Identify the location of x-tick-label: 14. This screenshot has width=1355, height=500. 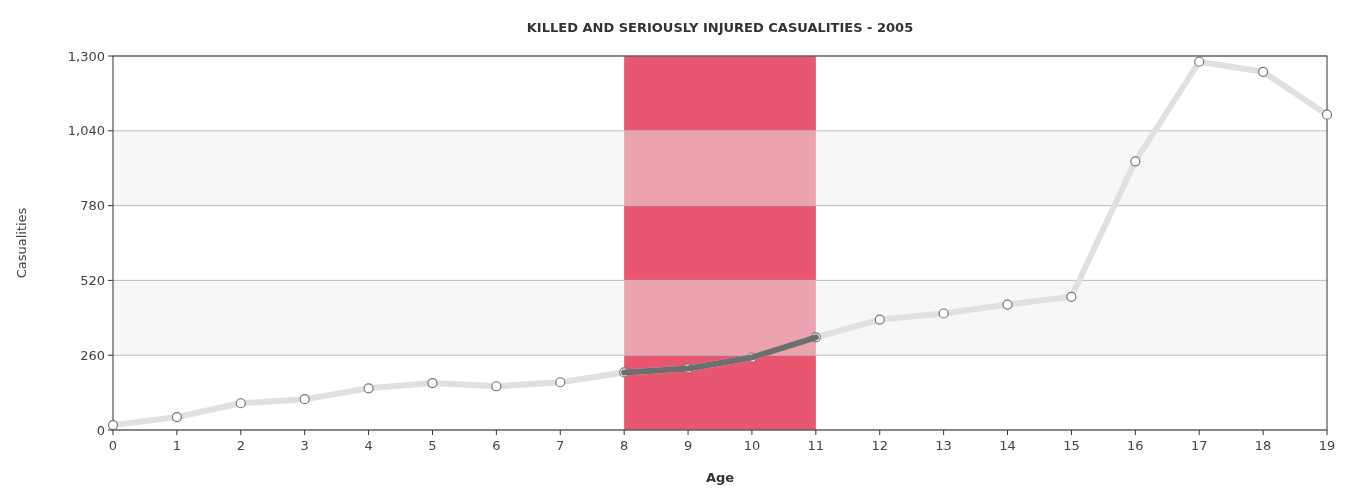
(1007, 445).